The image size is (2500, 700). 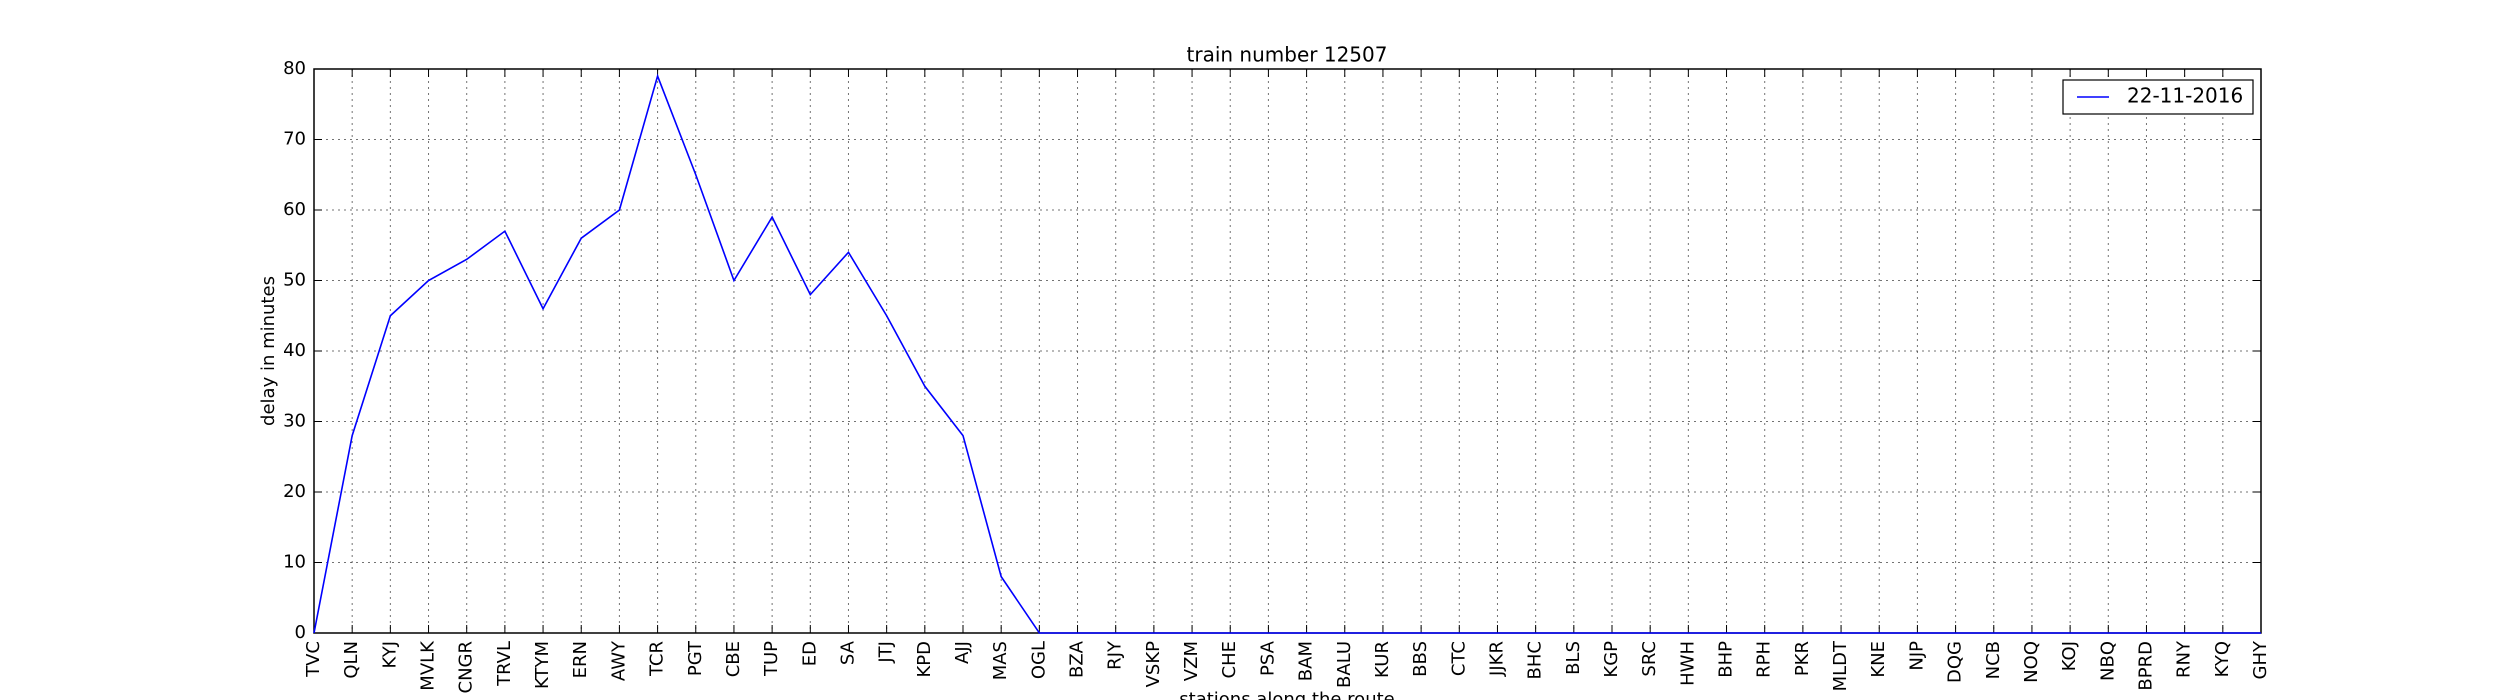 What do you see at coordinates (504, 664) in the screenshot?
I see `x-tick-label: TRVL` at bounding box center [504, 664].